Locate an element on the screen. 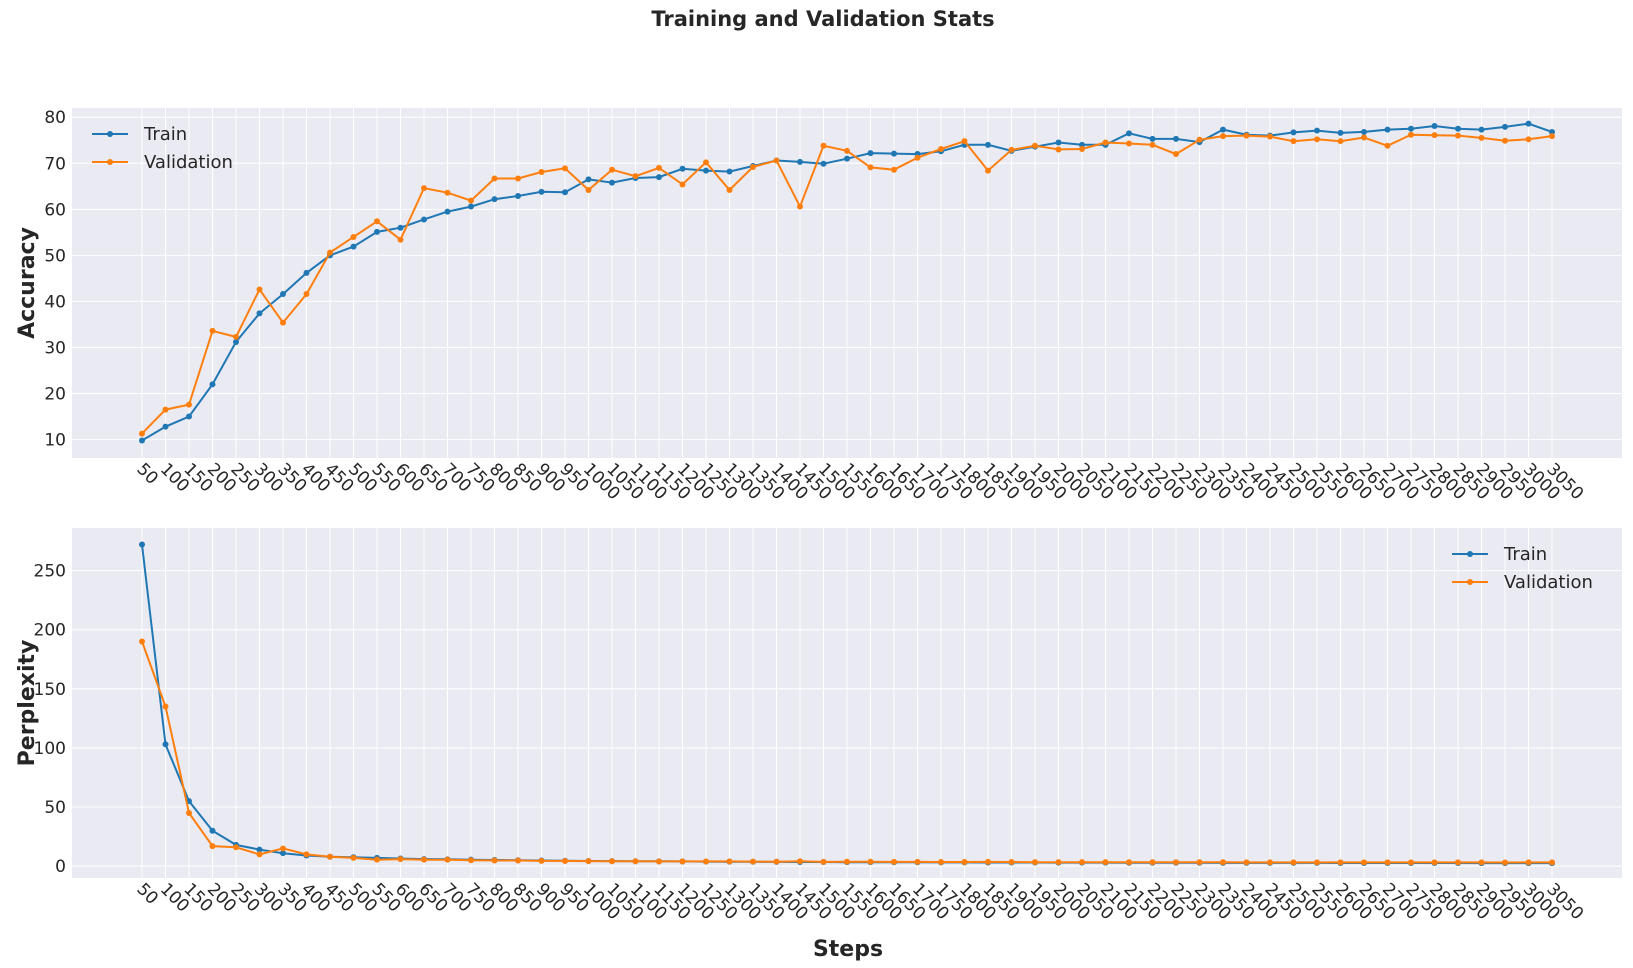 Image resolution: width=1633 pixels, height=968 pixels. y-tick-label: 100 is located at coordinates (50, 749).